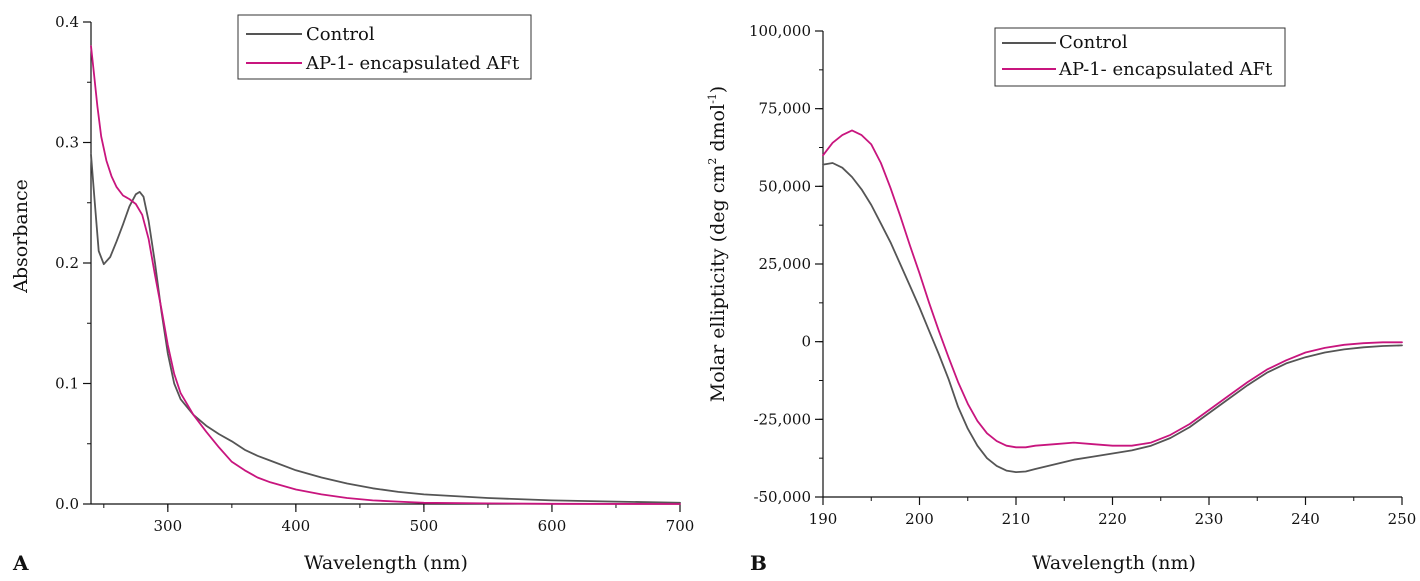  What do you see at coordinates (168, 526) in the screenshot?
I see `panel-a-x-tick-label: 300` at bounding box center [168, 526].